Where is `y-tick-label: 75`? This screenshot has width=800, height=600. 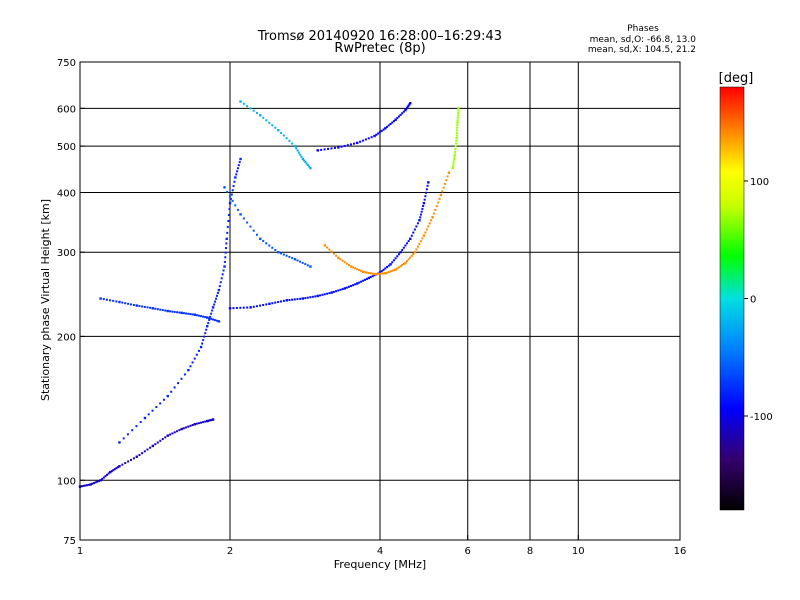
y-tick-label: 75 is located at coordinates (69, 541).